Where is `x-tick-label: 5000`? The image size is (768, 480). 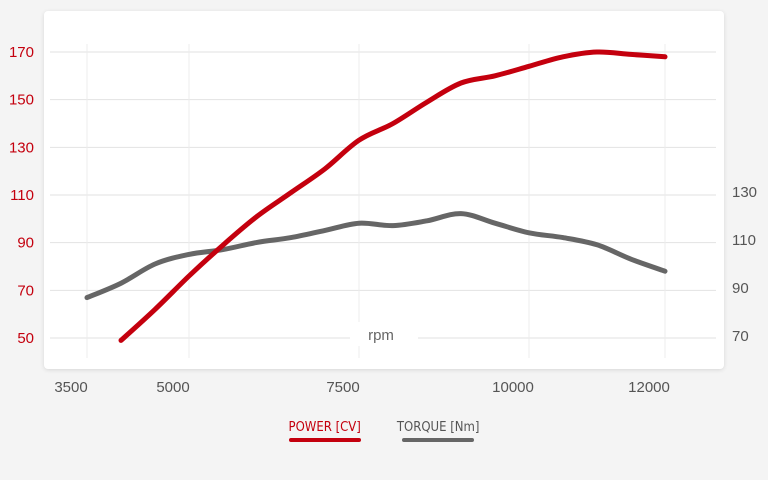 x-tick-label: 5000 is located at coordinates (172, 387).